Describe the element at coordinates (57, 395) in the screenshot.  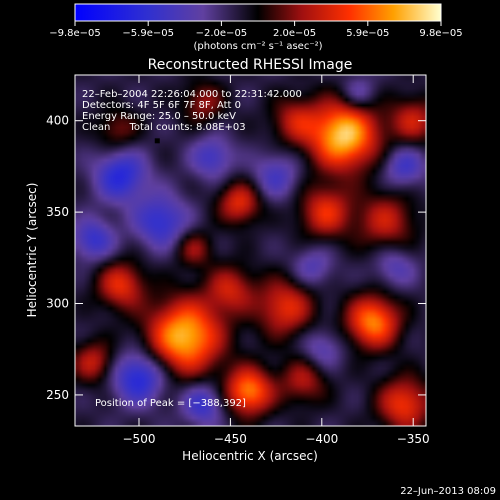
I see `y-tick-label: 250` at that location.